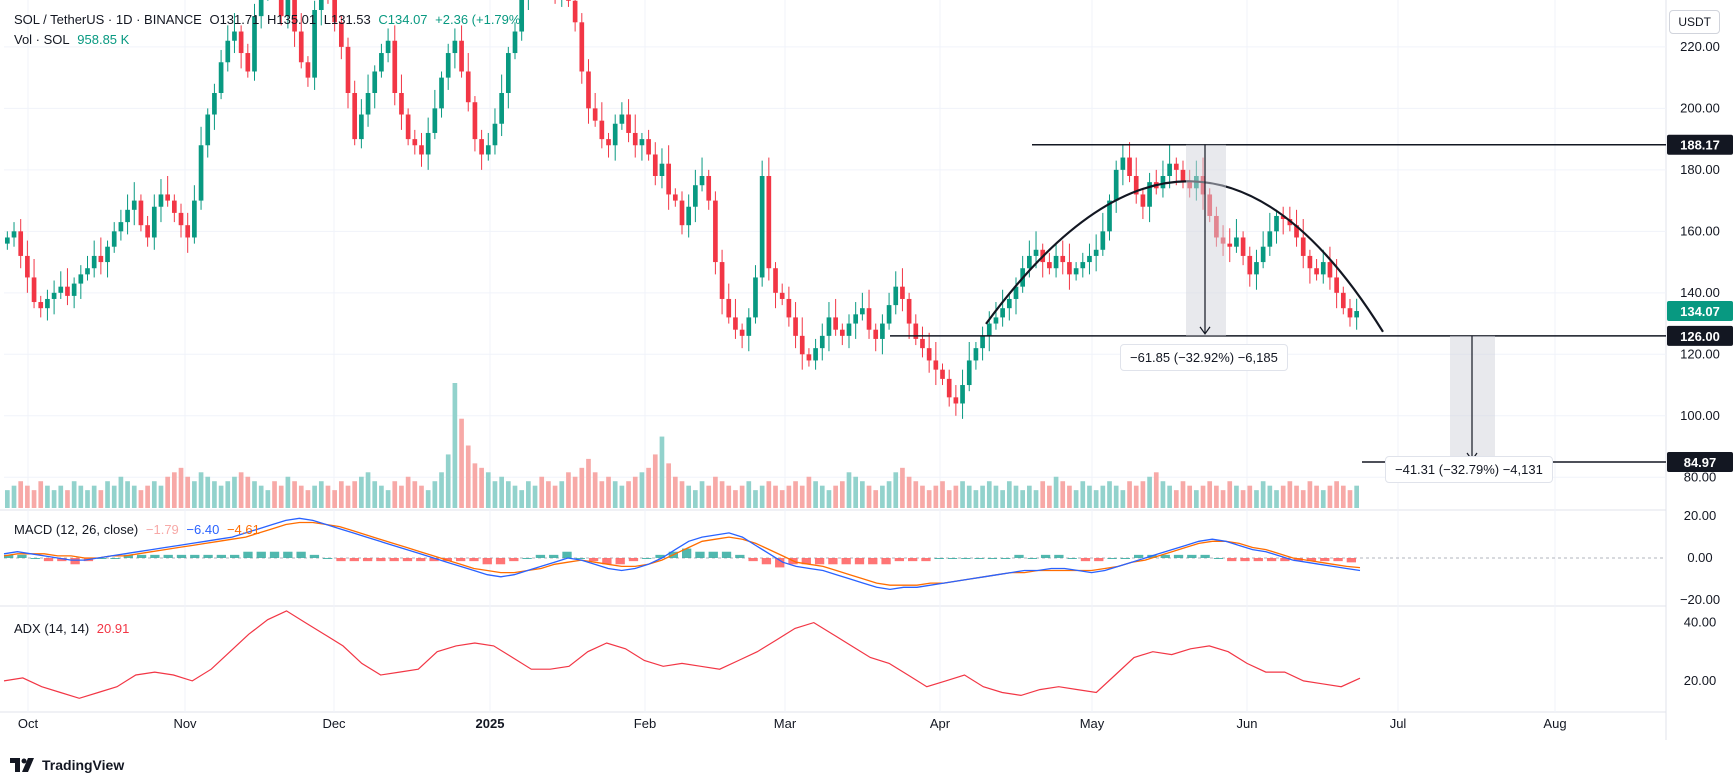 Image resolution: width=1734 pixels, height=782 pixels. Describe the element at coordinates (1700, 335) in the screenshot. I see `support-price-label-bg` at that location.